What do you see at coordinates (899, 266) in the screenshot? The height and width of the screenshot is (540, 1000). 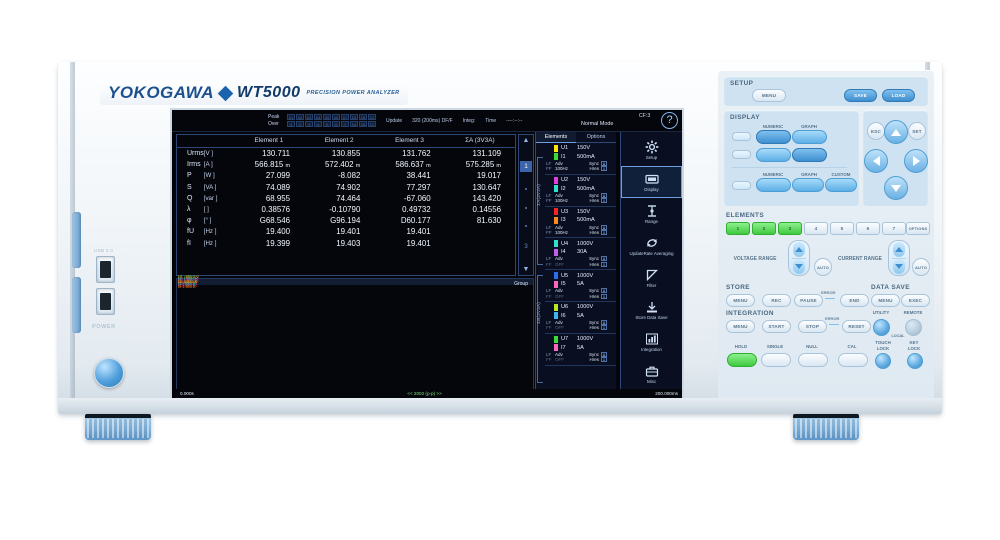 I see `current-range-down` at bounding box center [899, 266].